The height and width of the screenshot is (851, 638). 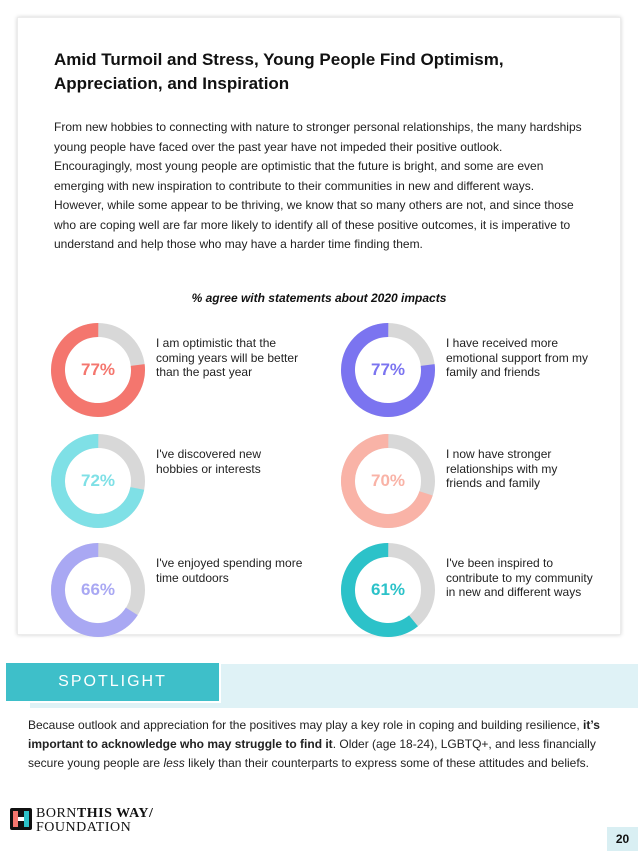 I want to click on stat-percent: 66%, so click(x=98, y=589).